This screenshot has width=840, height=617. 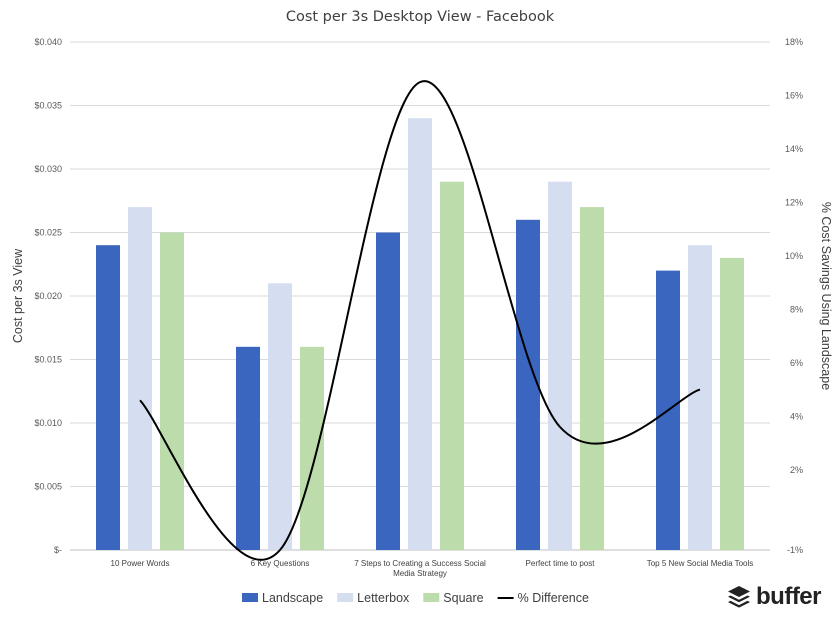 I want to click on x-tick-label: Media Strategy, so click(x=420, y=573).